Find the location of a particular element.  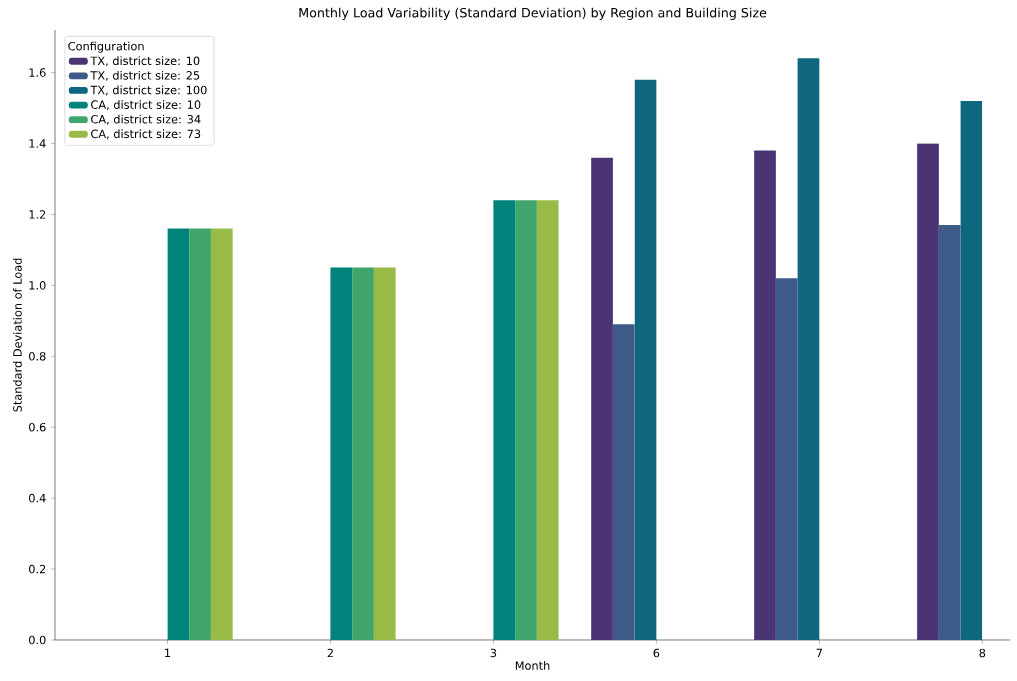

legend-label: CA, district size: 73 is located at coordinates (146, 134).